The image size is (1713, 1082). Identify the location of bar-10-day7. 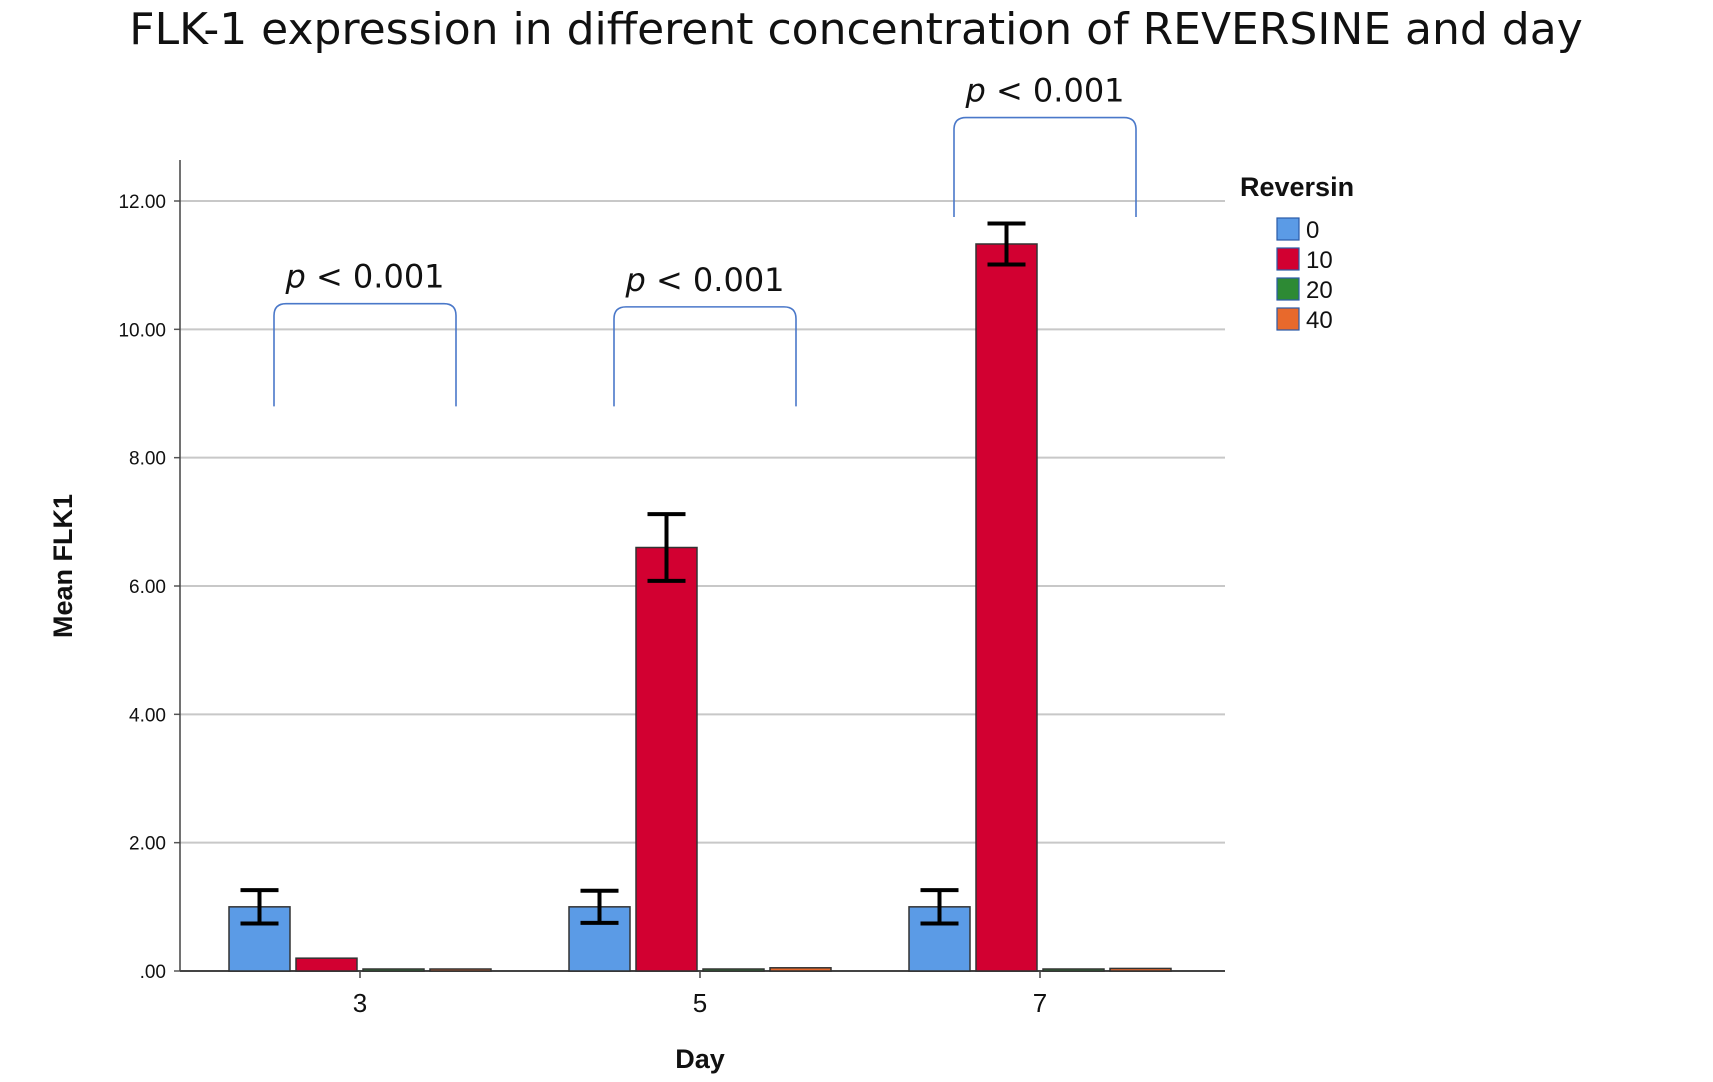
(1006, 607).